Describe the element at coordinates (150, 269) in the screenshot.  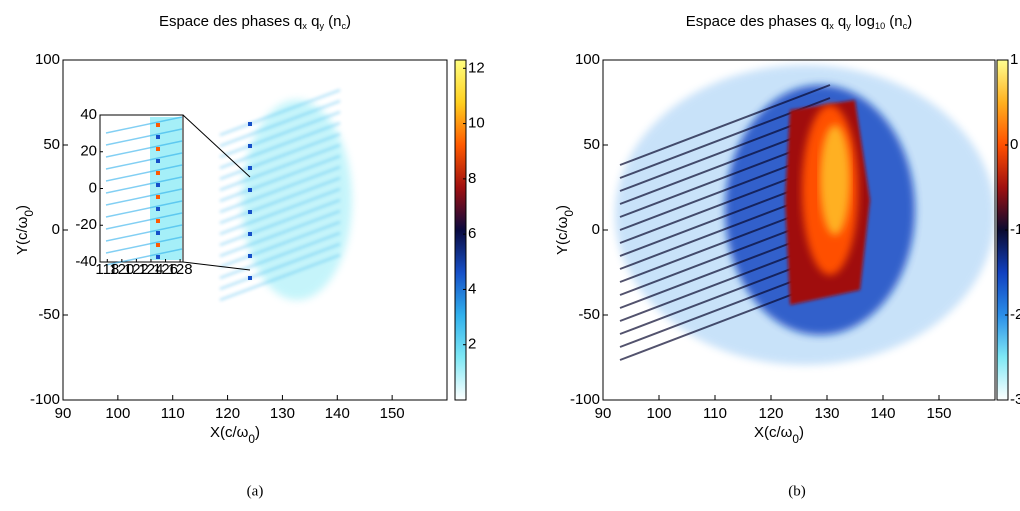
I see `inset-x-tick-label: 124` at that location.